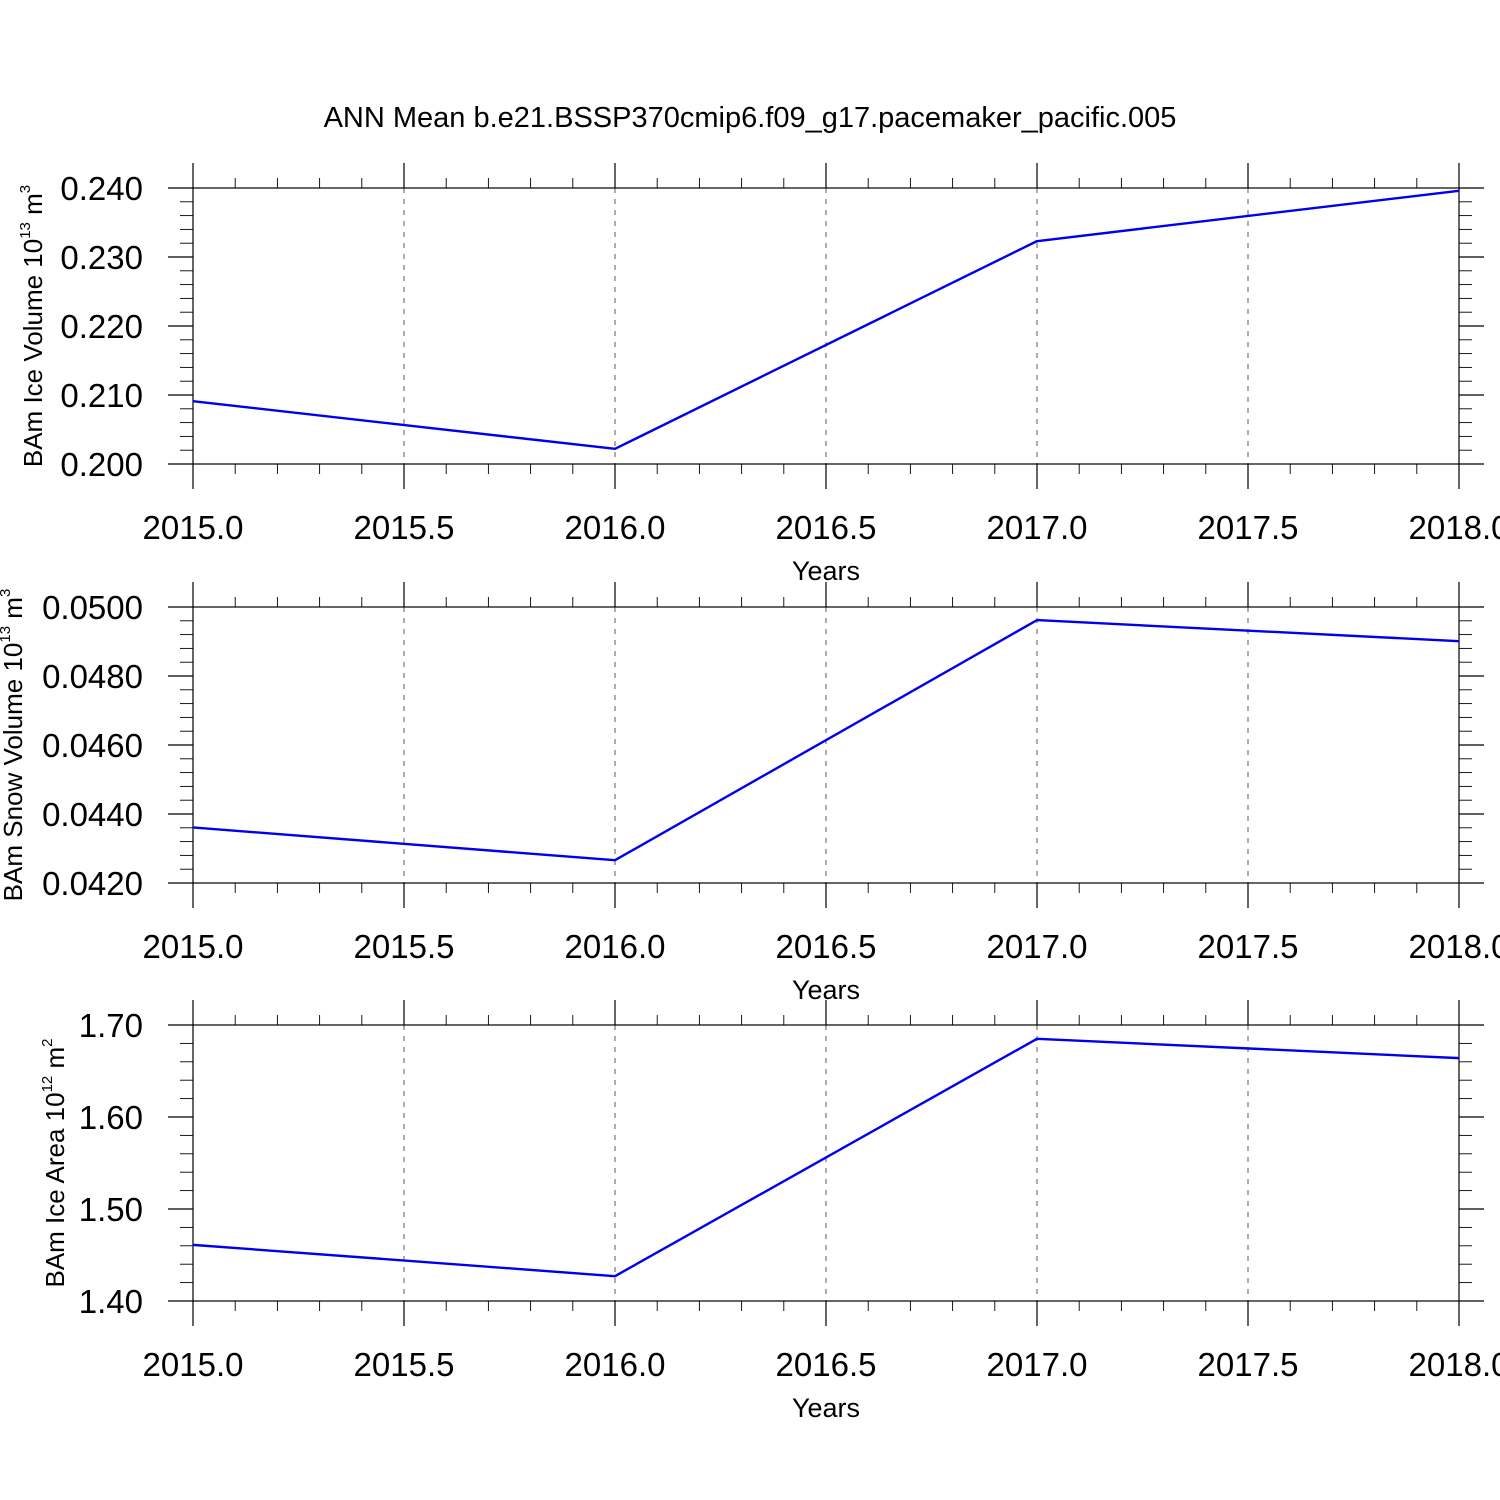 The width and height of the screenshot is (1500, 1500). What do you see at coordinates (111, 1117) in the screenshot?
I see `y-tick-label: 1.60` at bounding box center [111, 1117].